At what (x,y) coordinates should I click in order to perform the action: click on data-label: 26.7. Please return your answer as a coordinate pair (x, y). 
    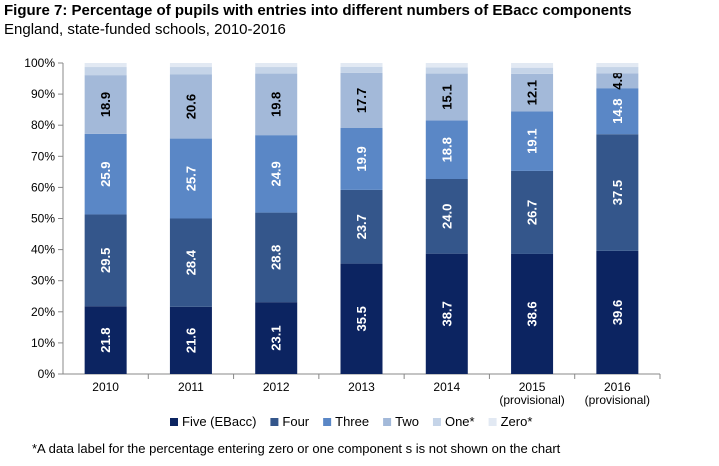
    Looking at the image, I should click on (532, 212).